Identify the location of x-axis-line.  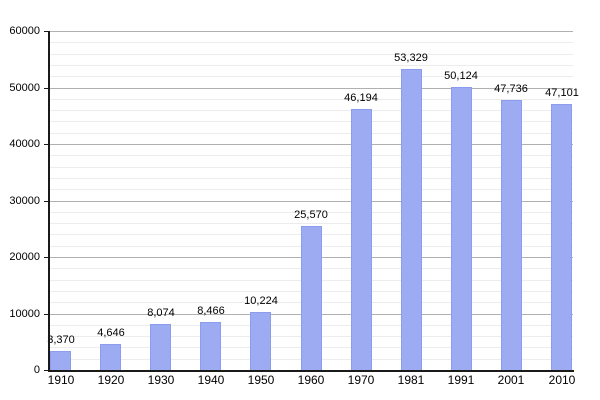
(311, 371).